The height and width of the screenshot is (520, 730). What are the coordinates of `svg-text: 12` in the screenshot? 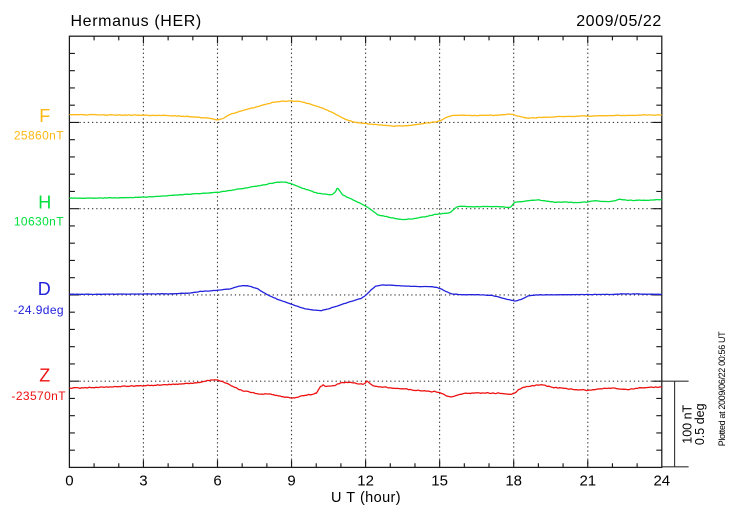 It's located at (365, 481).